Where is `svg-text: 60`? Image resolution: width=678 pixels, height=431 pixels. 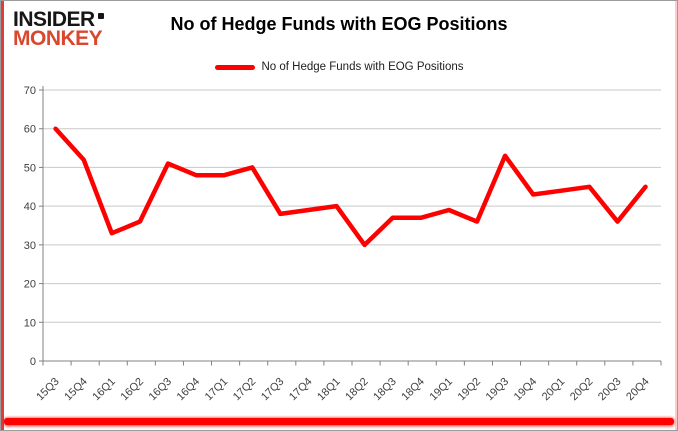
svg-text: 60 is located at coordinates (30, 130).